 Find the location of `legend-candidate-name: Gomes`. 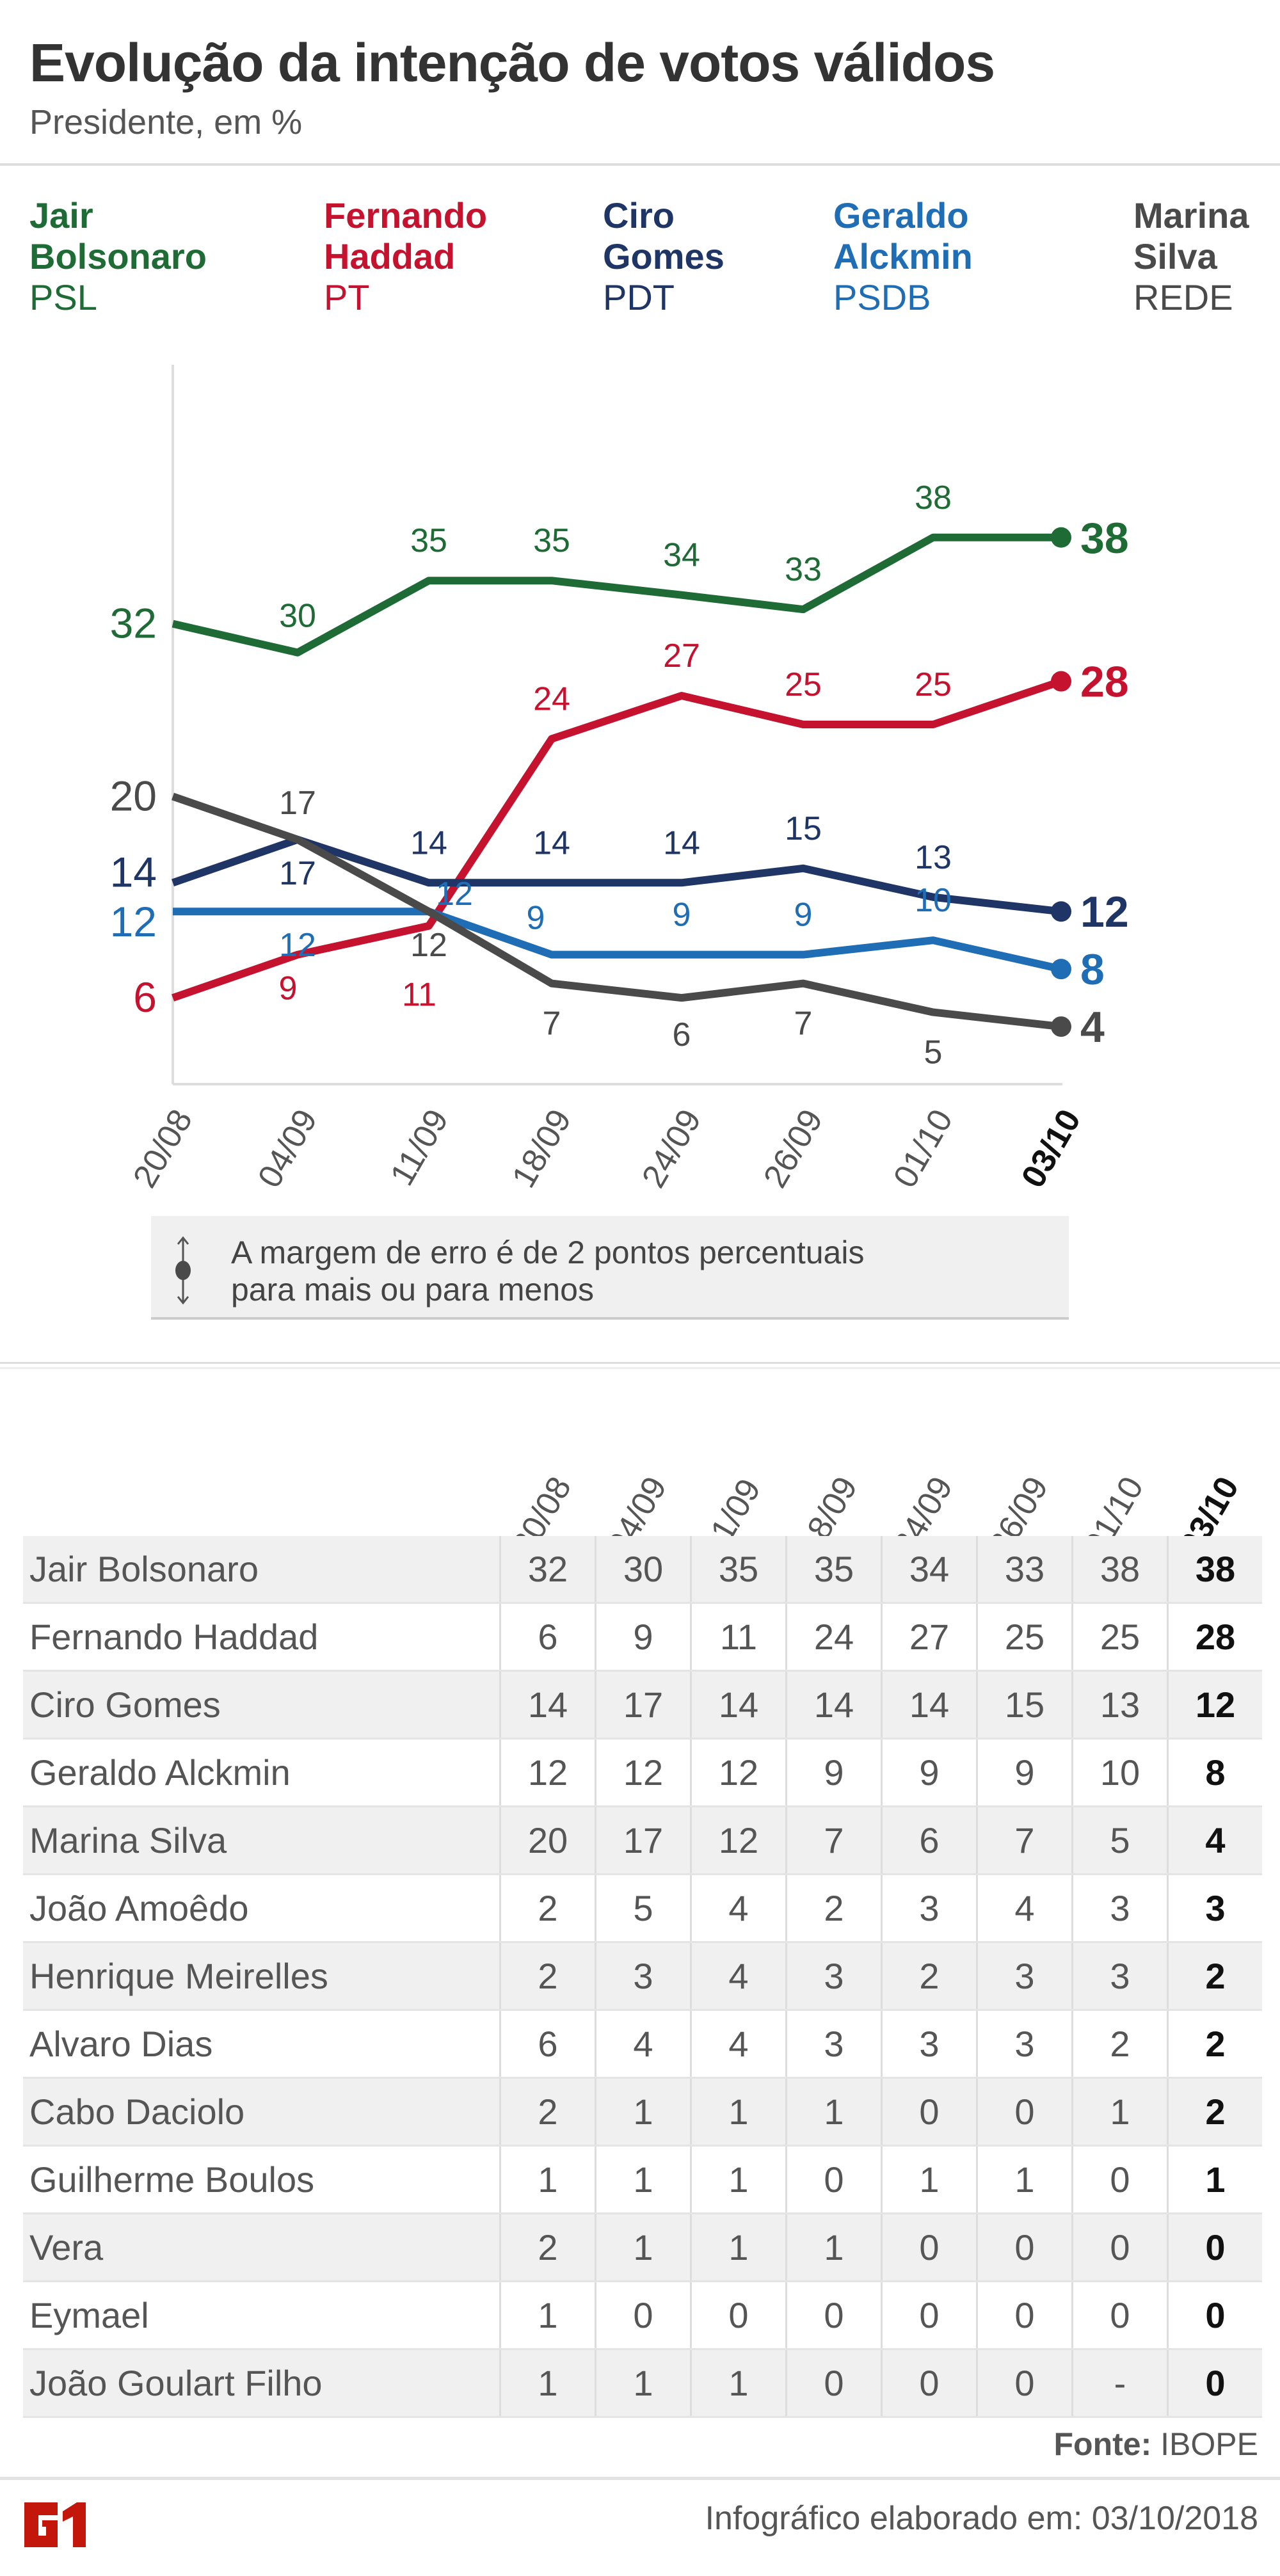

legend-candidate-name: Gomes is located at coordinates (663, 256).